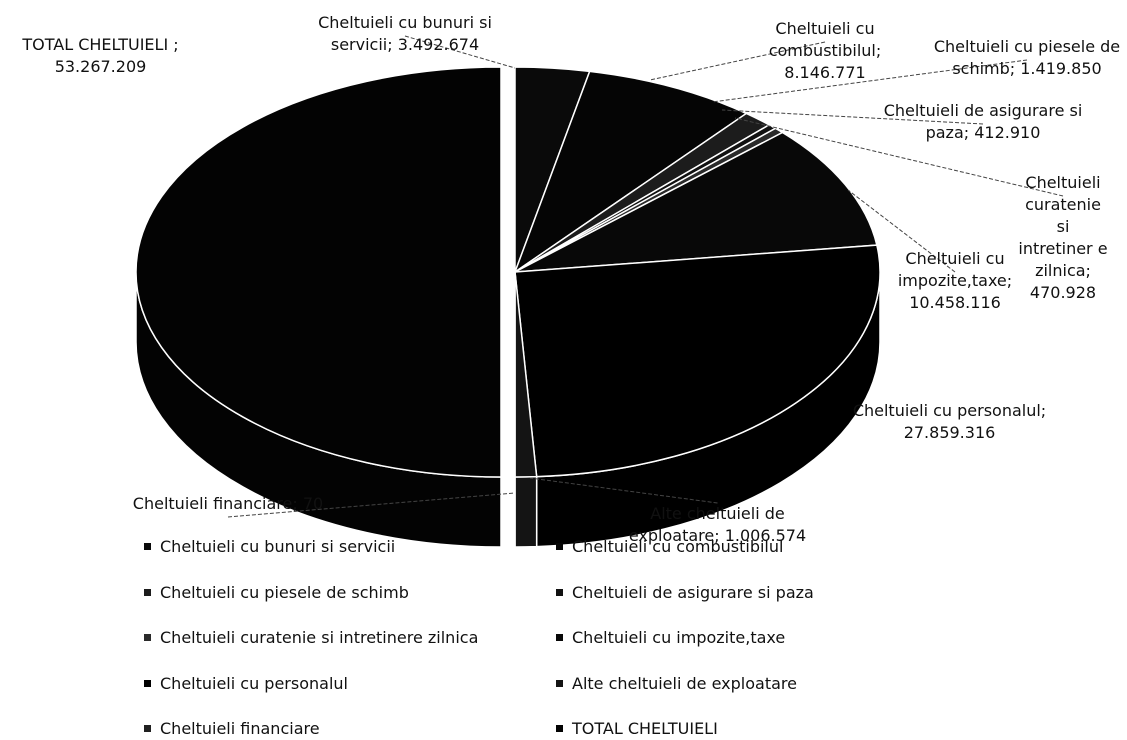  What do you see at coordinates (100, 55) in the screenshot?
I see `data-label: TOTAL CHELTUIELI ; 53.267.209` at bounding box center [100, 55].